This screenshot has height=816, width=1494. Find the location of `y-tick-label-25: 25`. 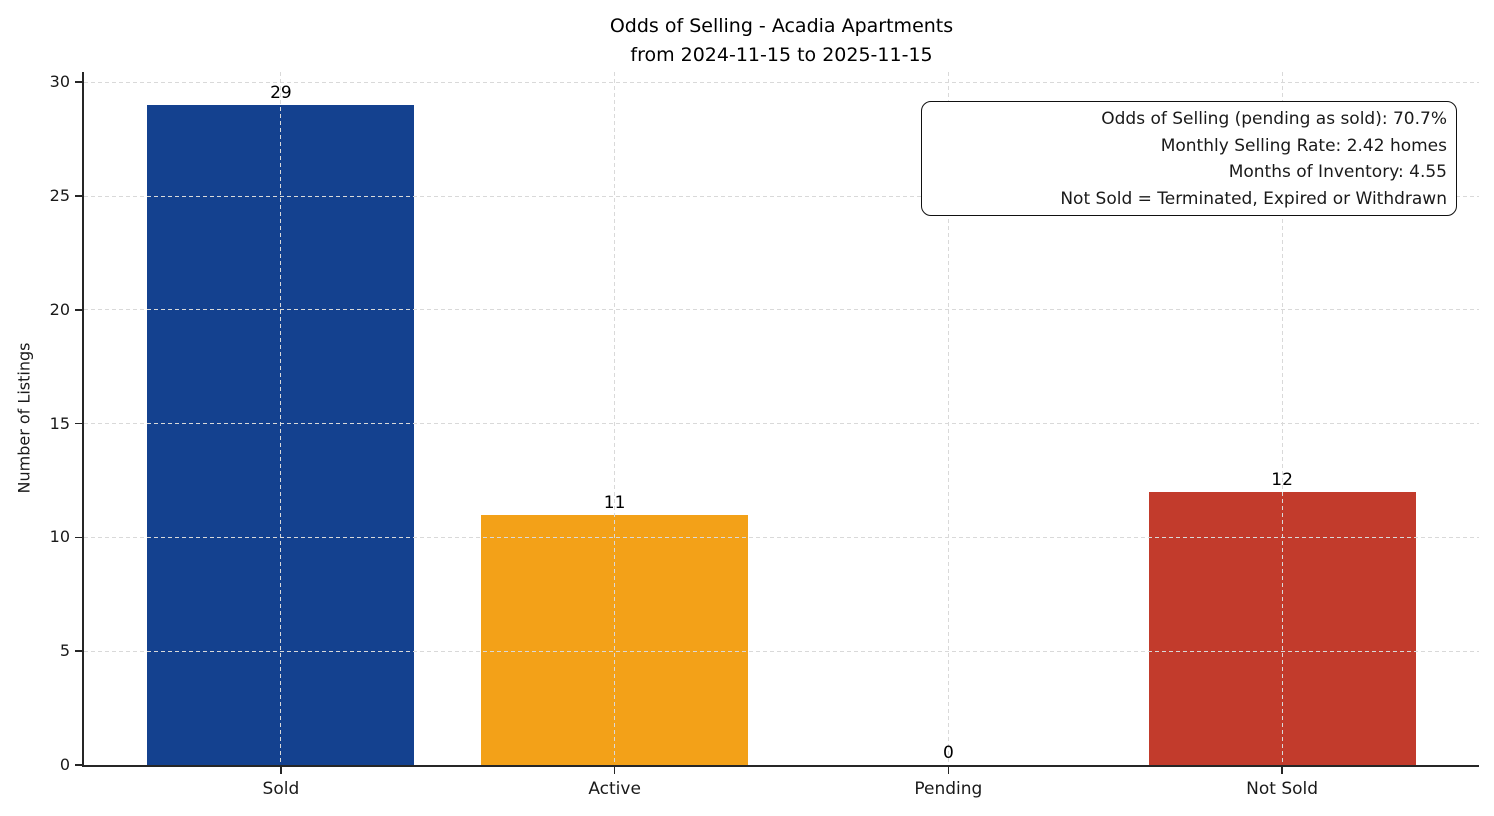

y-tick-label-25: 25 is located at coordinates (59, 196).